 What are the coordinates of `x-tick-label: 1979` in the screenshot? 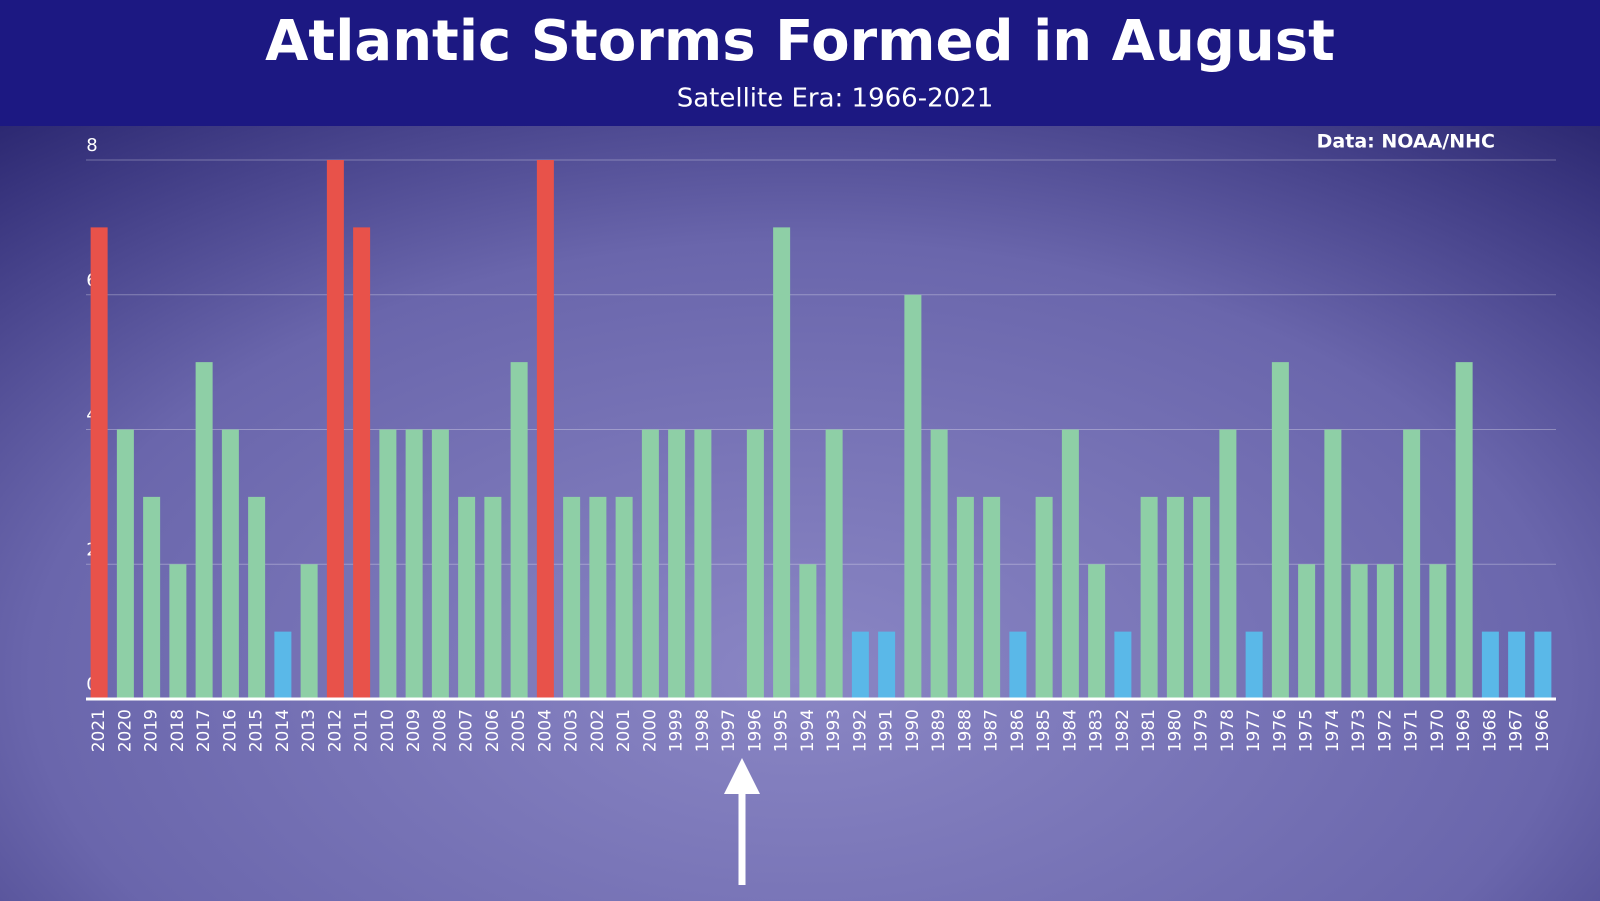 It's located at (1202, 730).